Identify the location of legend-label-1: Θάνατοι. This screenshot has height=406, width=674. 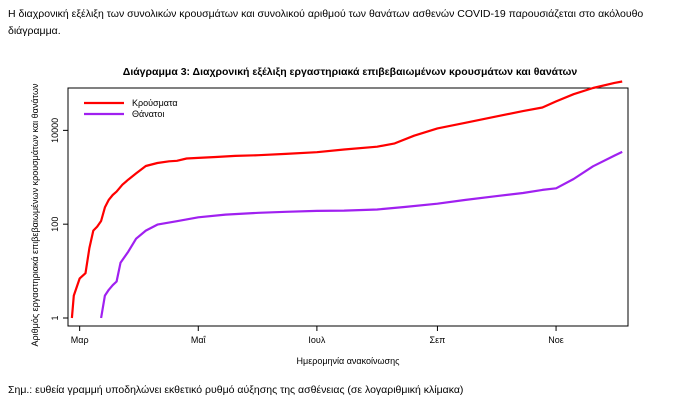
(148, 114).